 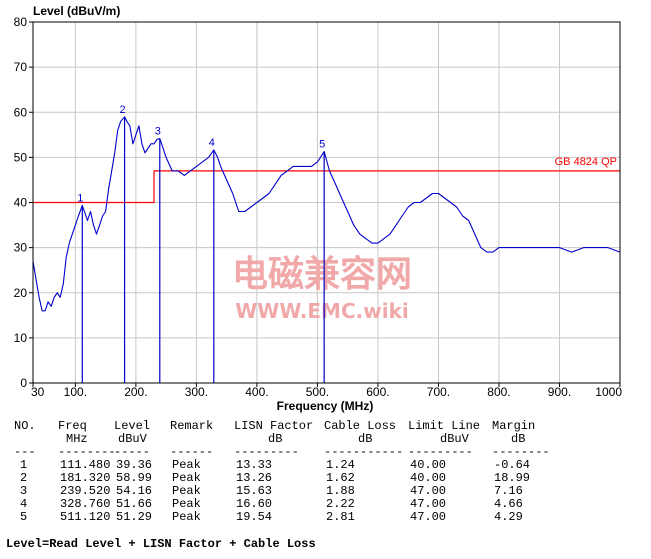 I want to click on table-cell: -0.64, so click(x=512, y=465).